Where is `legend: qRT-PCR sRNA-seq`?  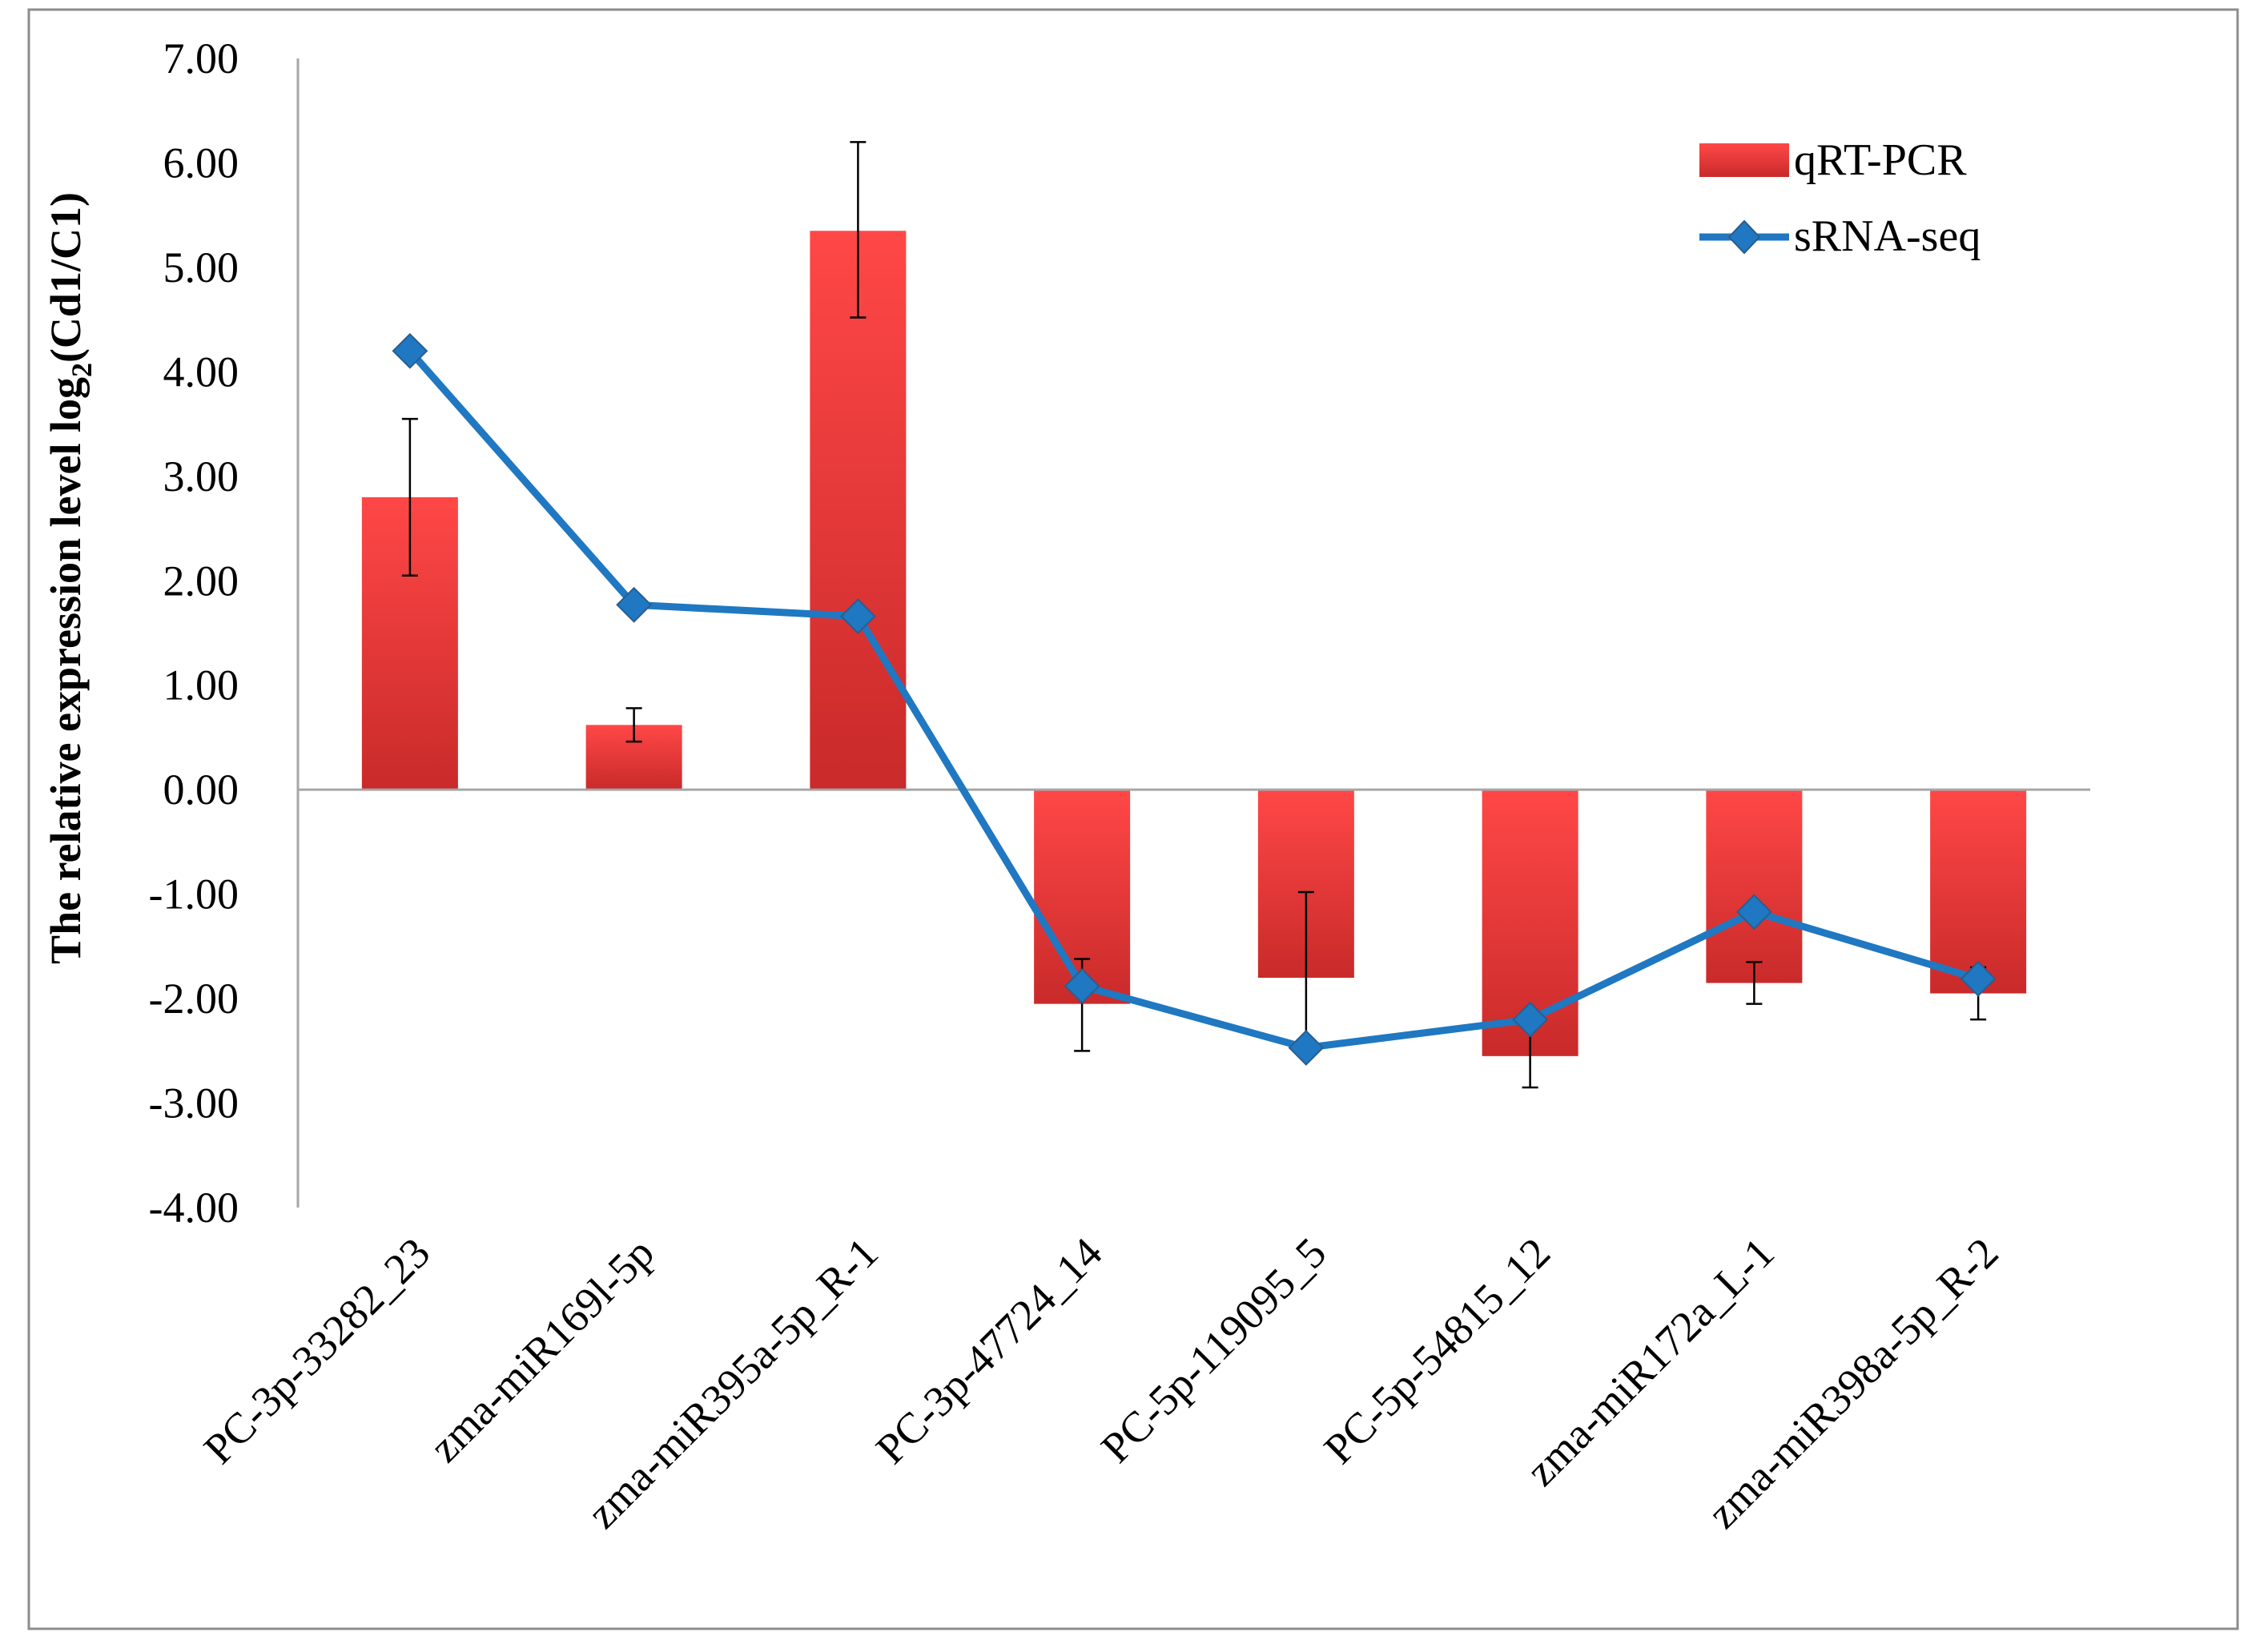
legend: qRT-PCR sRNA-seq is located at coordinates (1840, 198).